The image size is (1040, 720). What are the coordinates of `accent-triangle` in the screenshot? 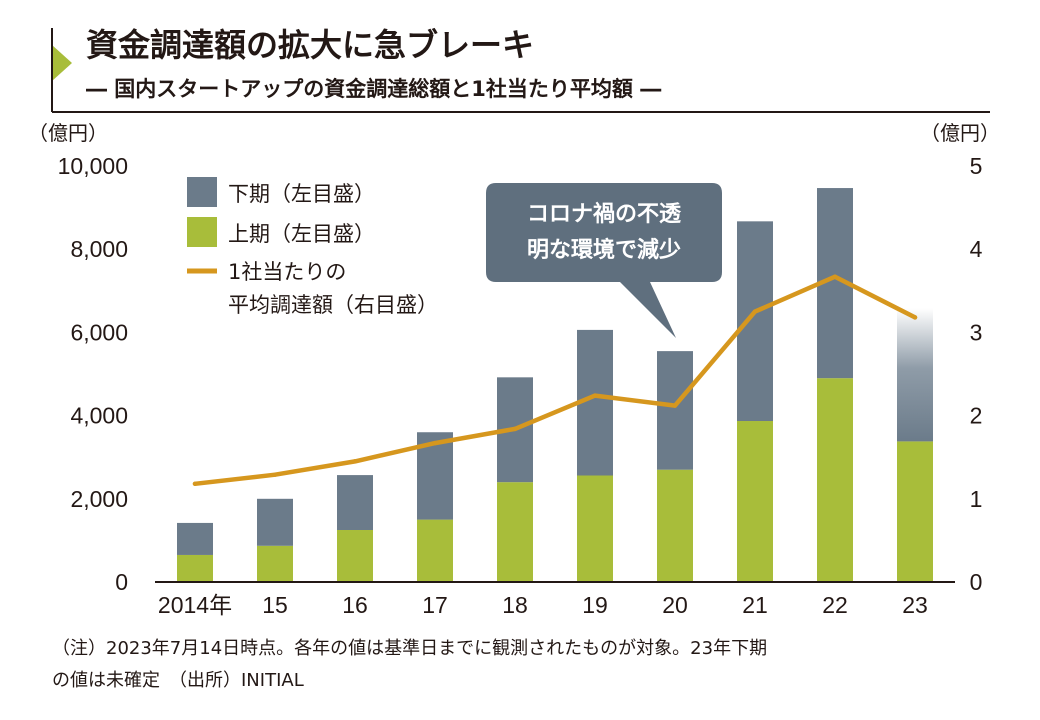 It's located at (62, 63).